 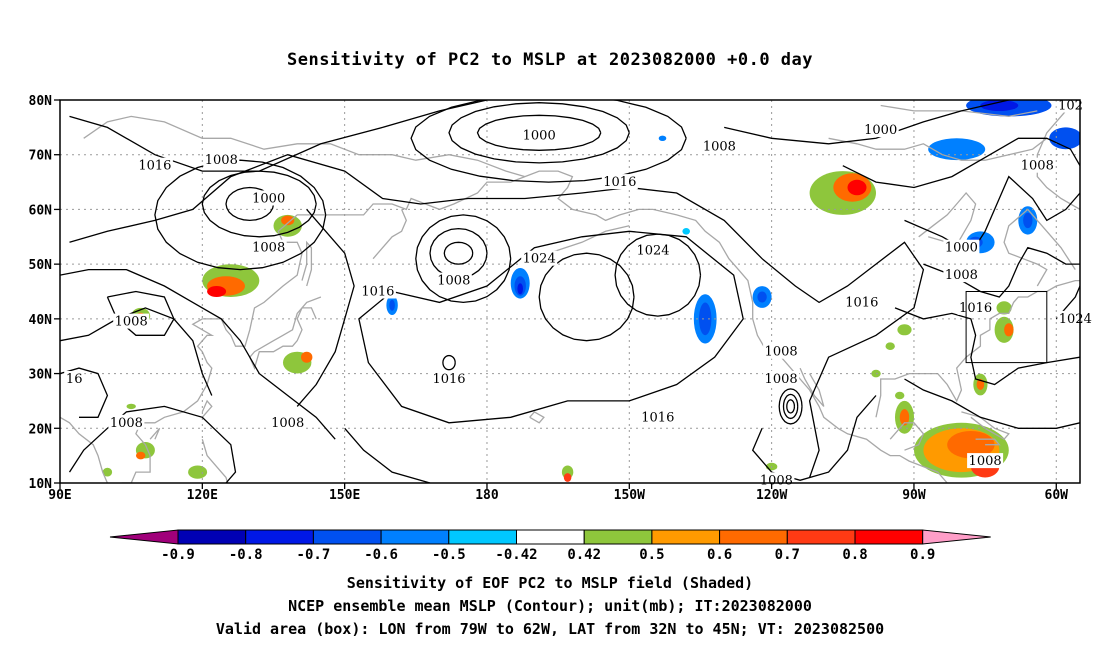 I want to click on colorbar-label: -0.5, so click(x=449, y=555).